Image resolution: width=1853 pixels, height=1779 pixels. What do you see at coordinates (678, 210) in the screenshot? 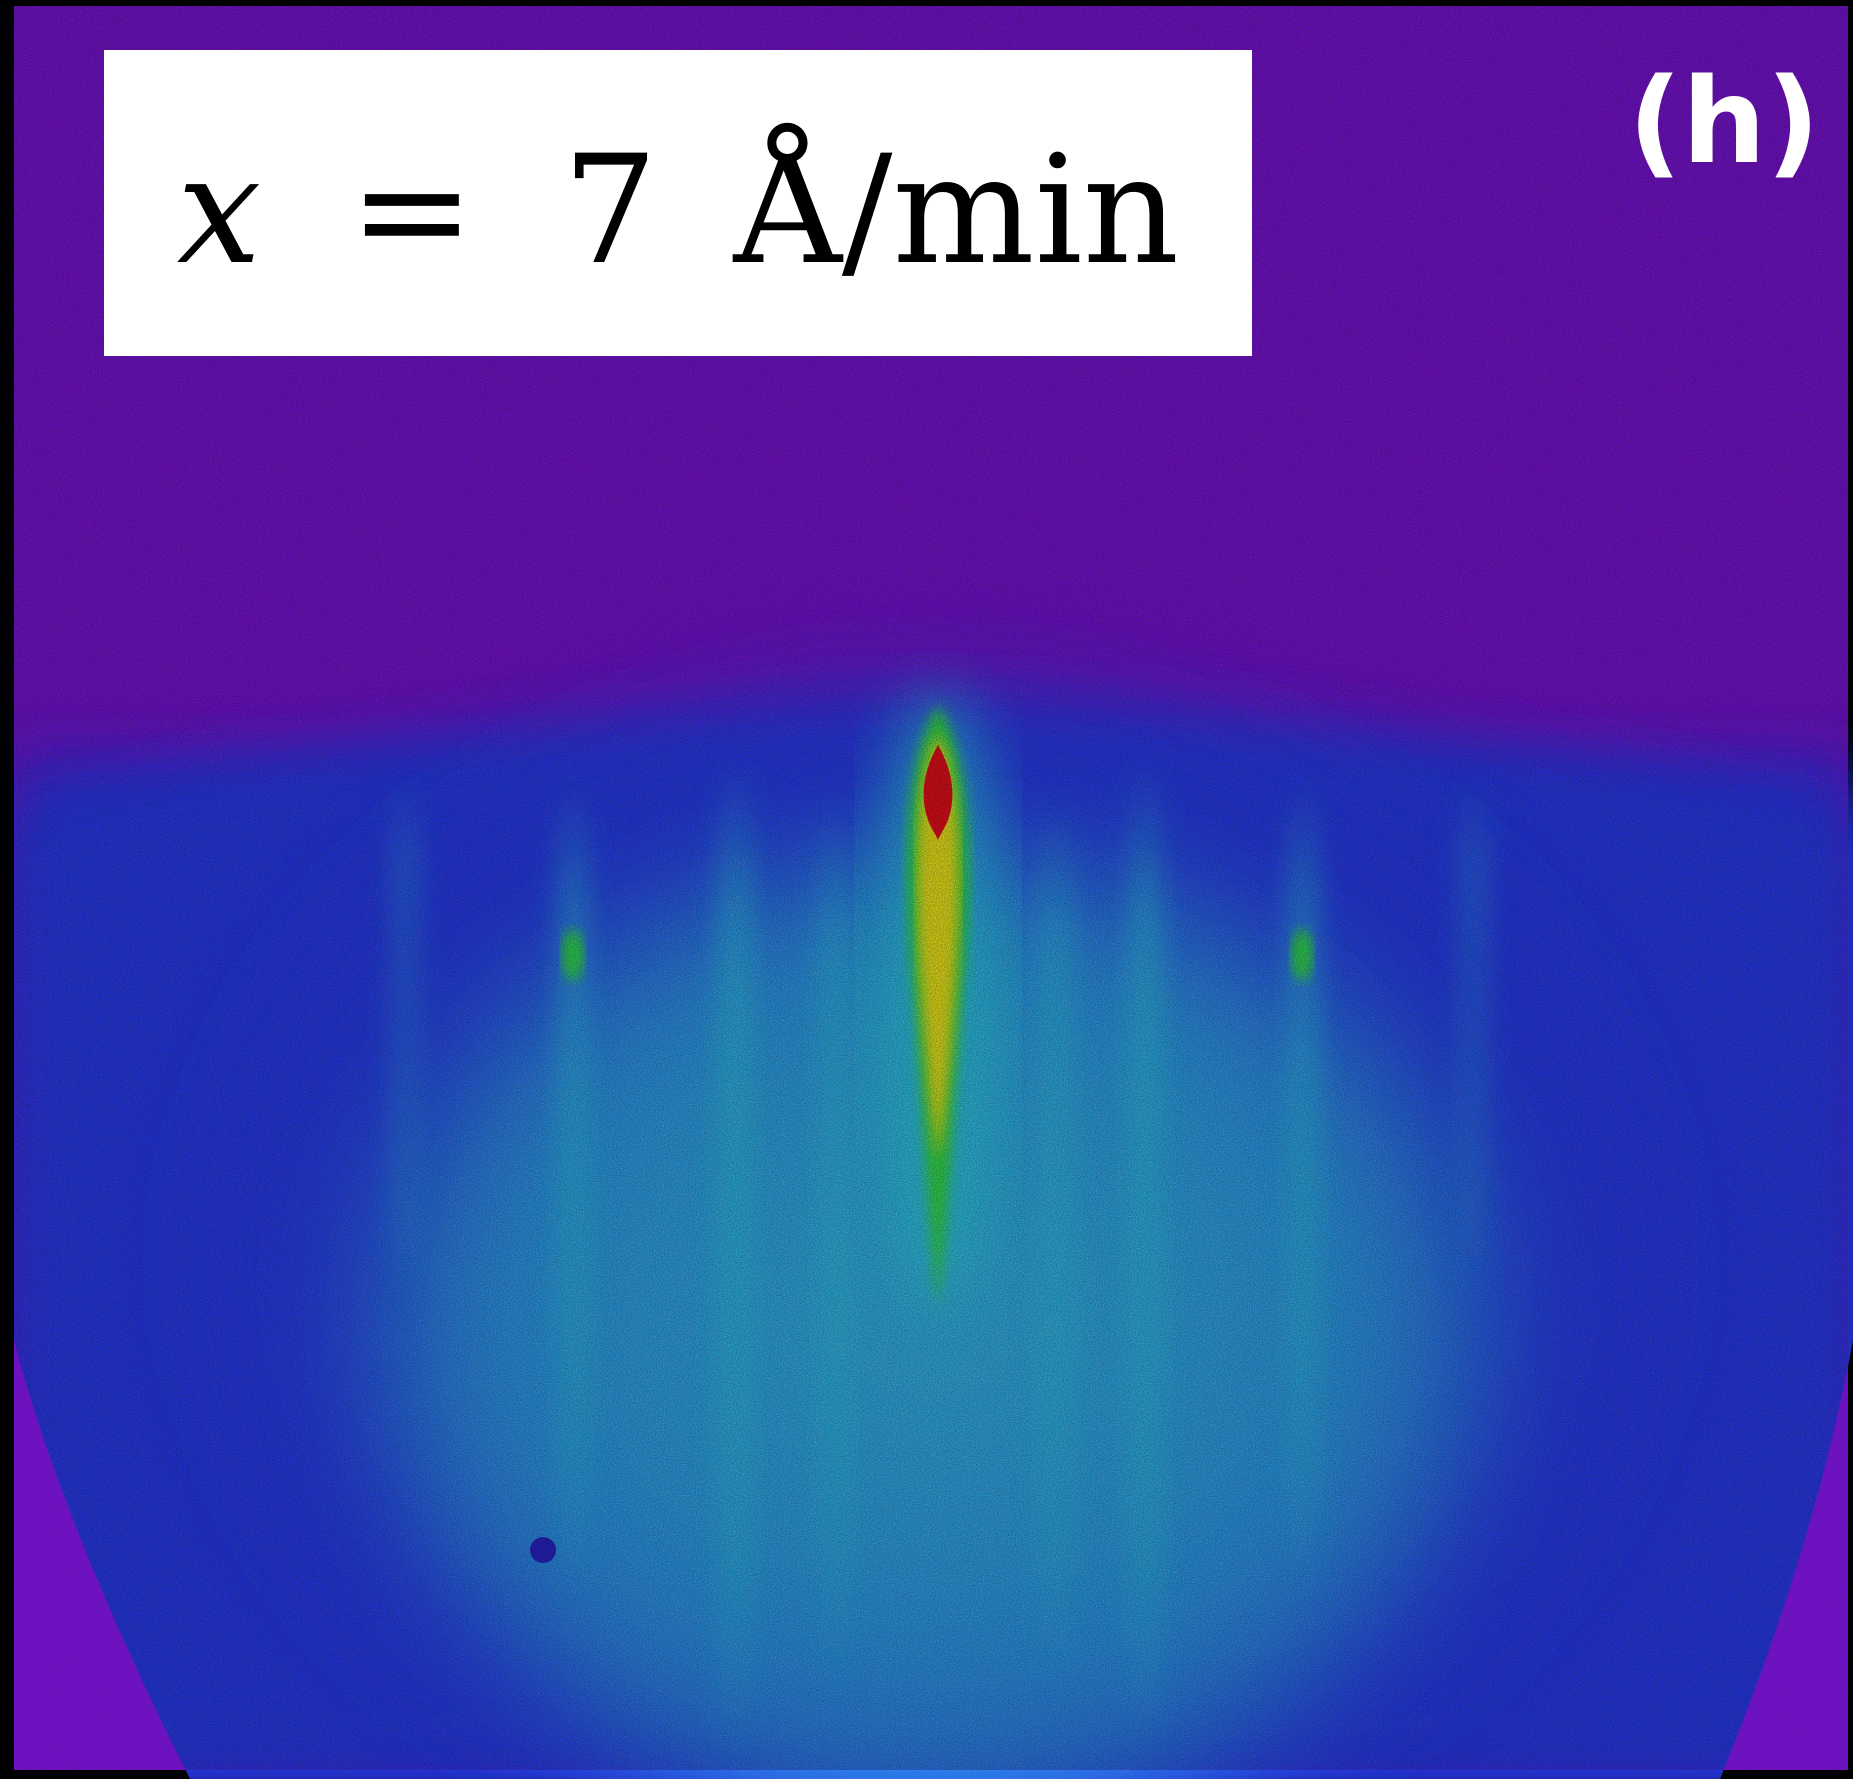
I see `rate-label: x = 7 Å/min` at bounding box center [678, 210].